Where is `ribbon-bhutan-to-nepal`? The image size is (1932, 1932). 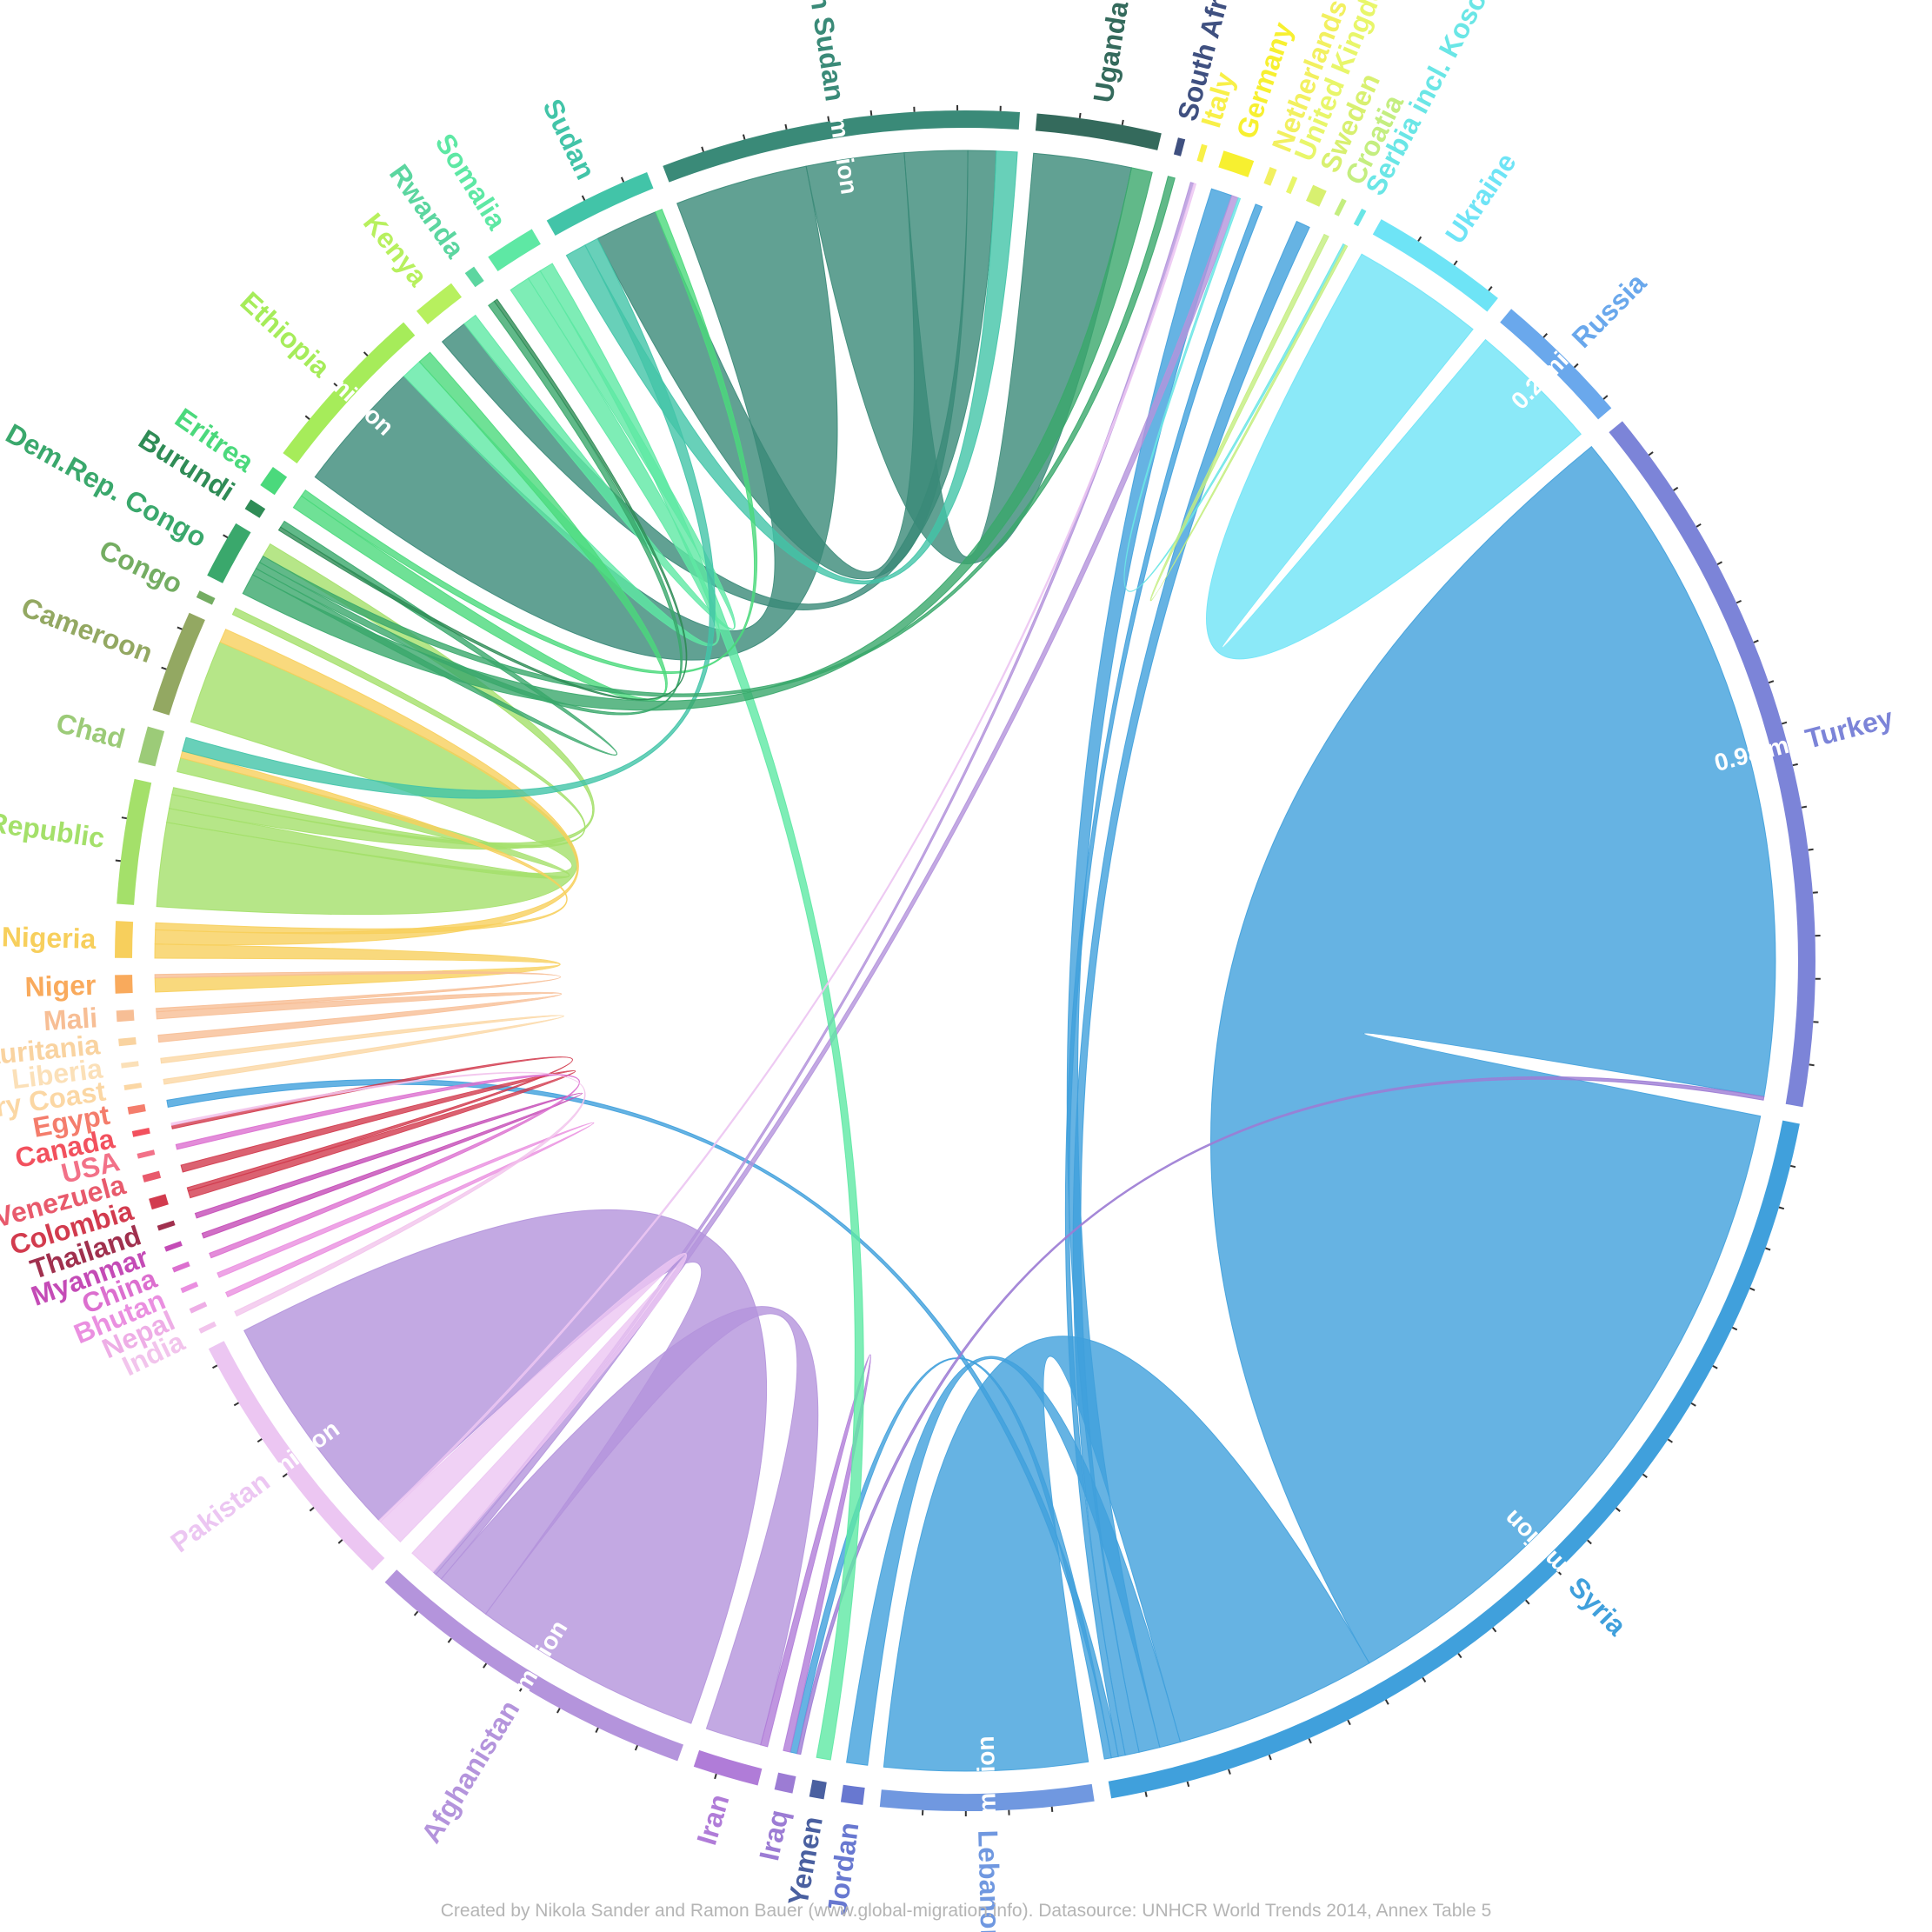
ribbon-bhutan-to-nepal is located at coordinates (406, 1210).